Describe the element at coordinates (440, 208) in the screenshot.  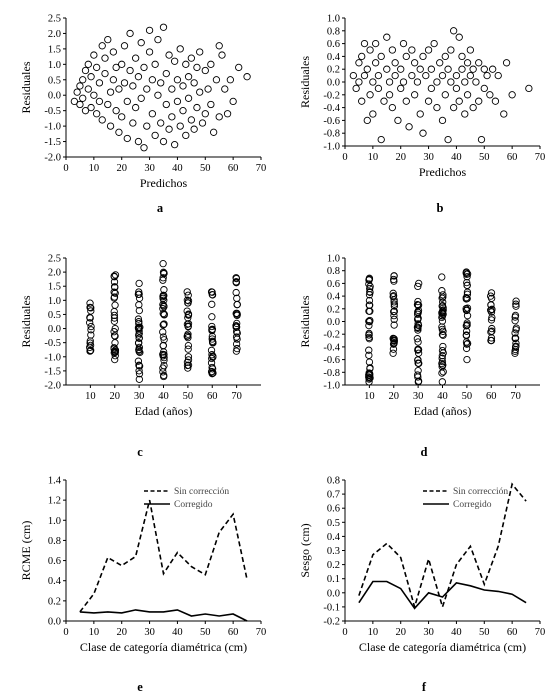
I see `panel-letter: b` at that location.